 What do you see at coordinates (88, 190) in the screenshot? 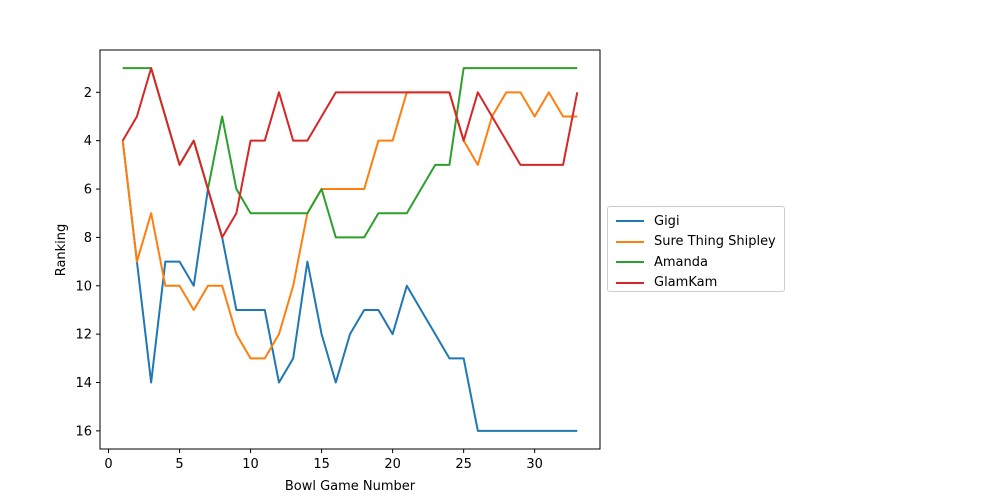
I see `y-tick-label: 6` at bounding box center [88, 190].